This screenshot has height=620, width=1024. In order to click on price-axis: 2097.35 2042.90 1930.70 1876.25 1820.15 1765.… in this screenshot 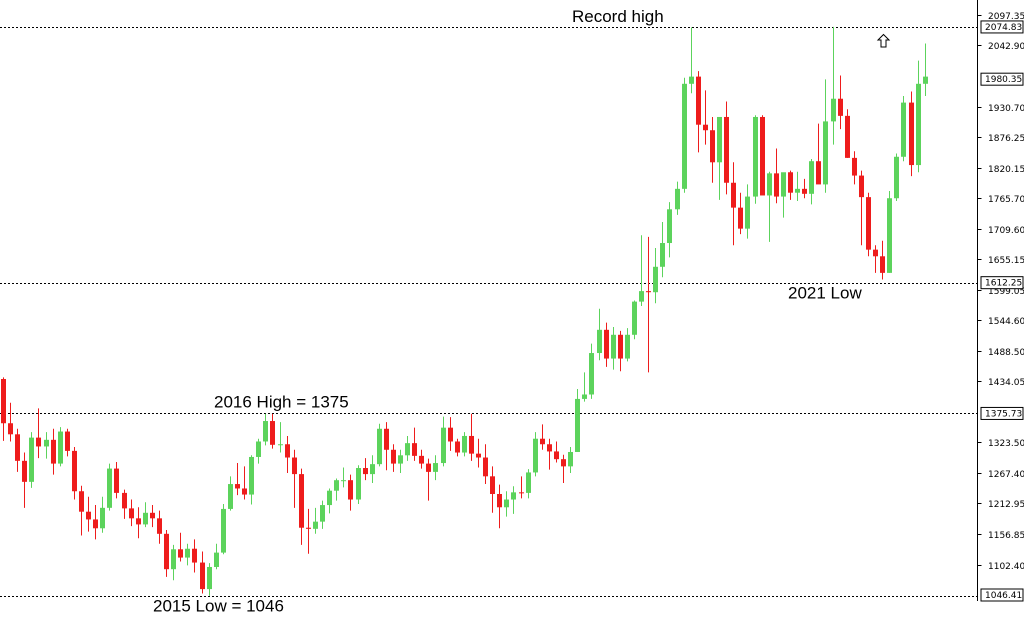, I will do `click(1000, 292)`.